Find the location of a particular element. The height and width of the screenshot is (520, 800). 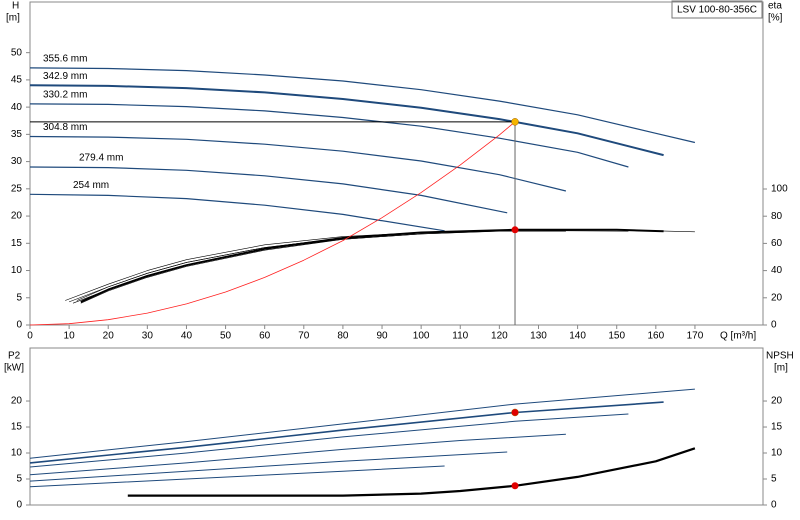

x-tick-label: 120 is located at coordinates (499, 336).